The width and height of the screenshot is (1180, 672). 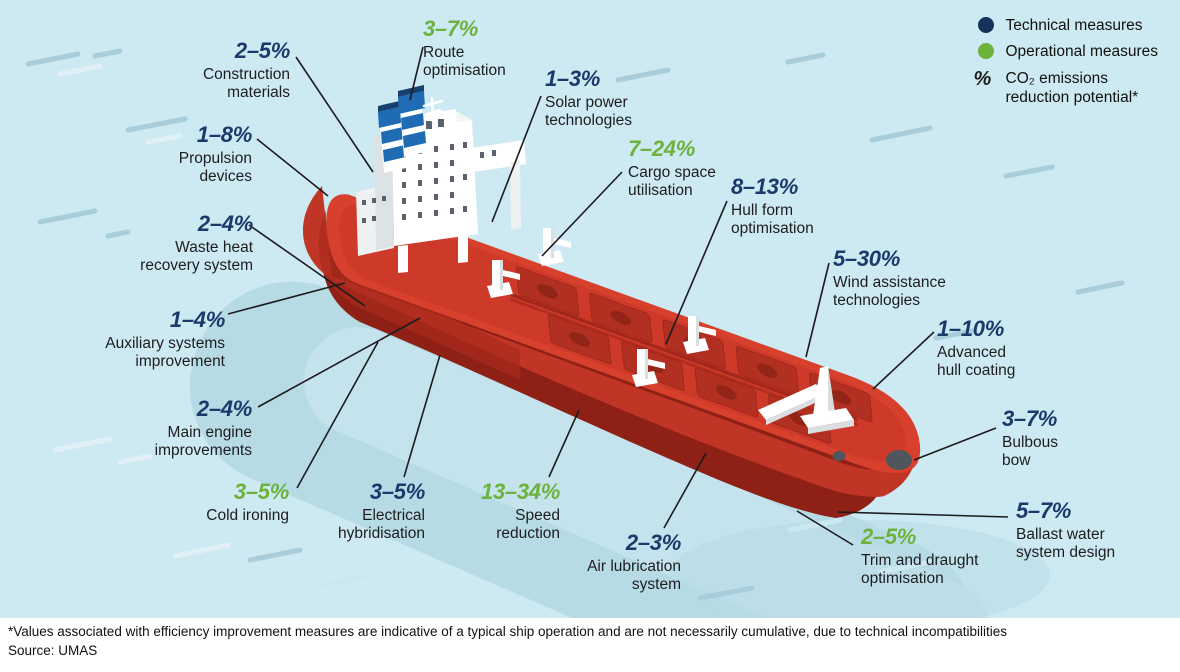 I want to click on leader-line-bulbous-bow, so click(x=955, y=444).